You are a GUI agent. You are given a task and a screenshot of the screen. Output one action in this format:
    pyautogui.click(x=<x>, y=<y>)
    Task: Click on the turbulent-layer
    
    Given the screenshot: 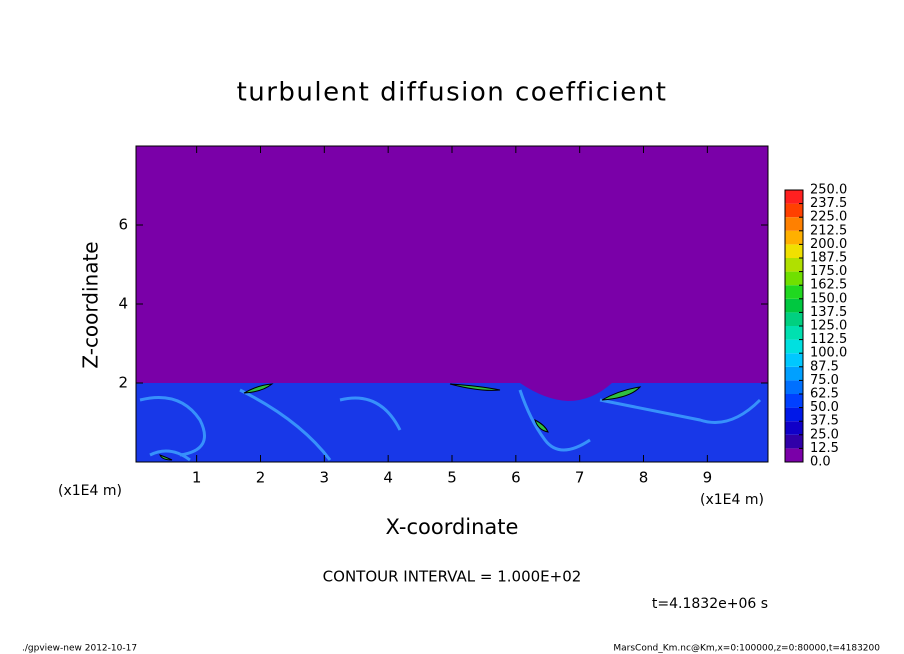 What is the action you would take?
    pyautogui.click(x=452, y=422)
    